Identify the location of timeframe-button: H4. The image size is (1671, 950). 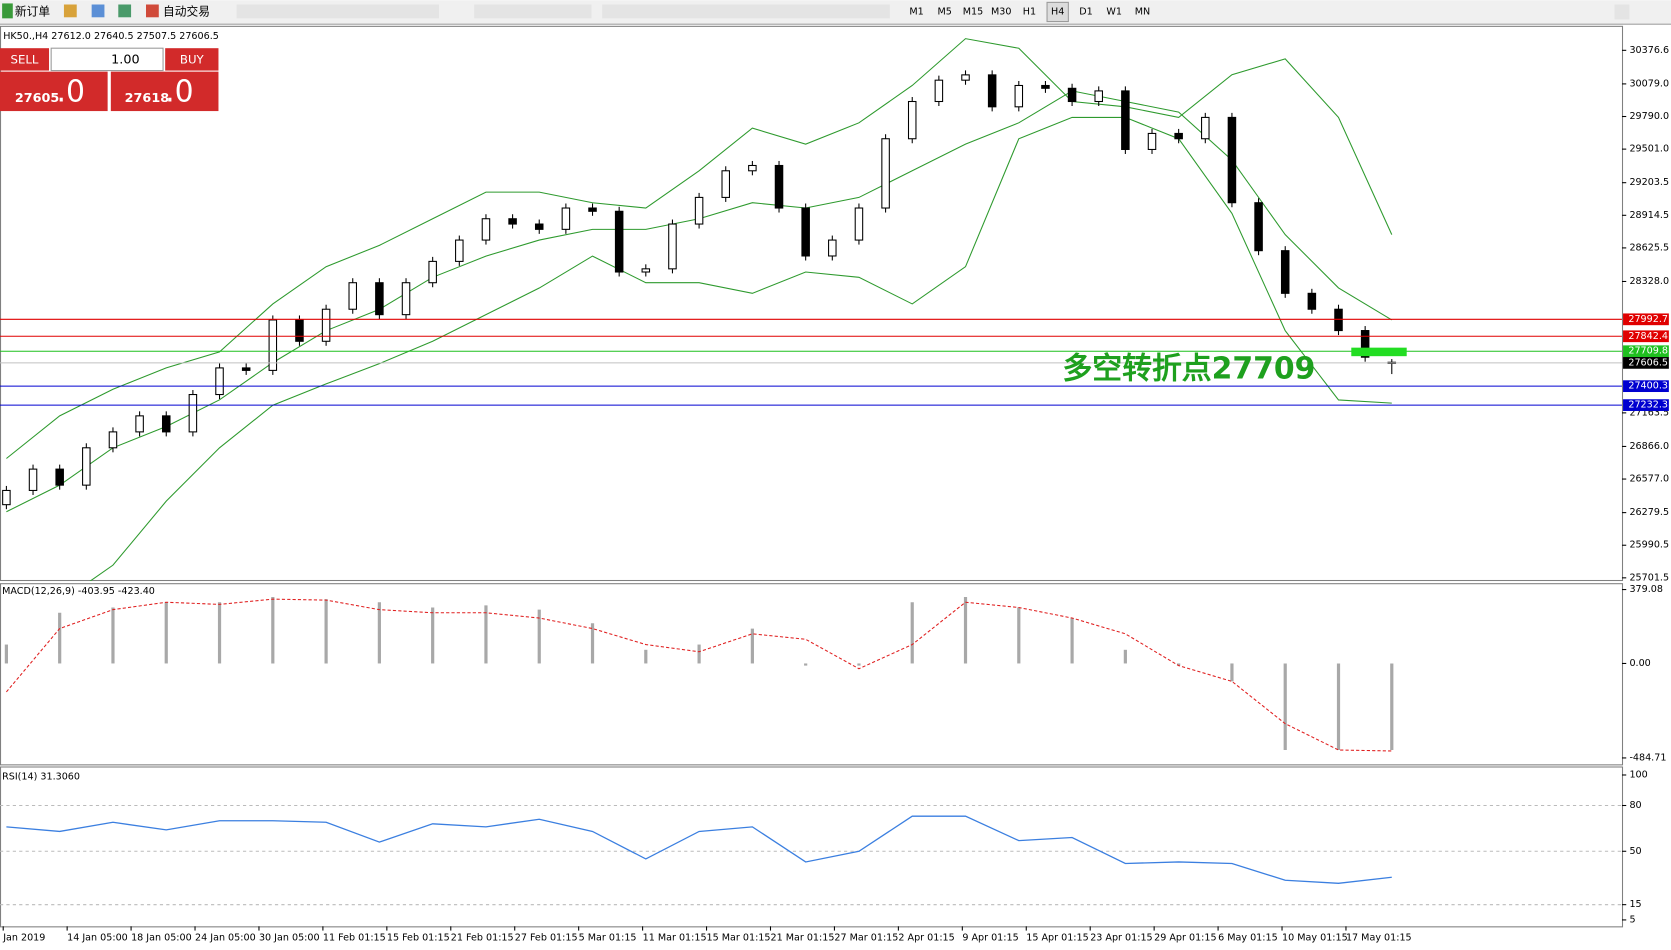
(1057, 11).